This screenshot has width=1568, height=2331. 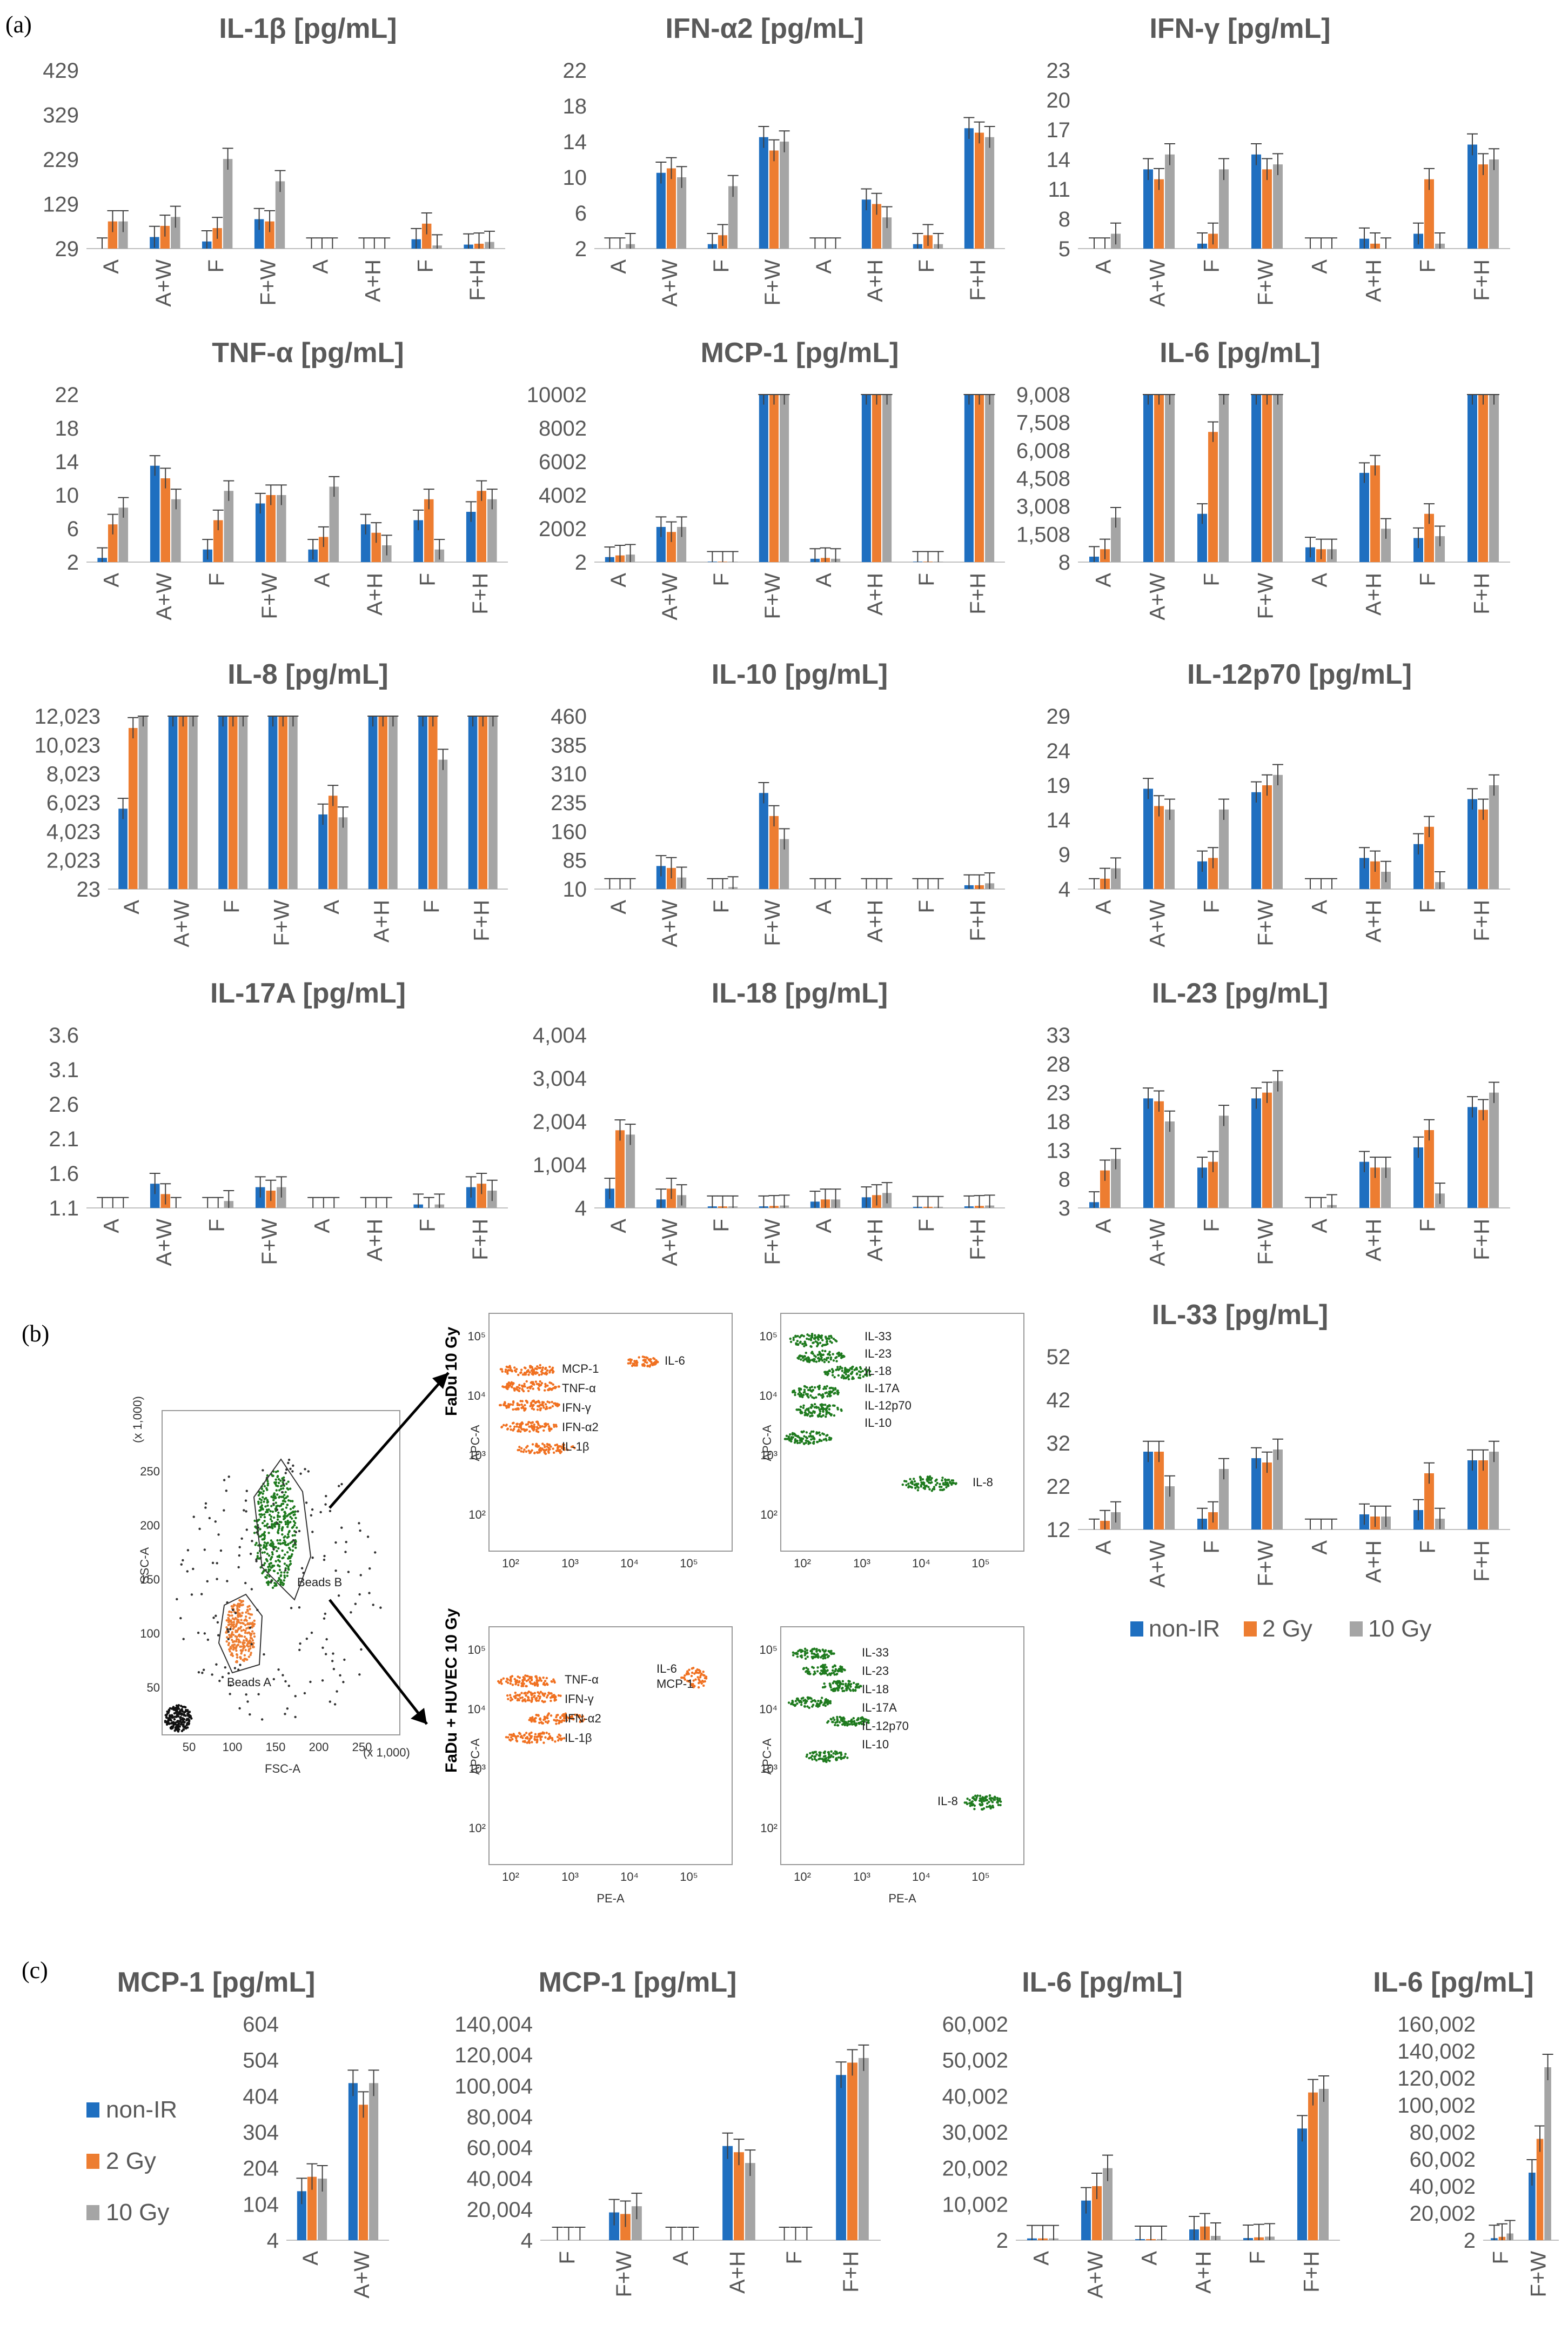 What do you see at coordinates (189, 1747) in the screenshot?
I see `main-x-tick: 50` at bounding box center [189, 1747].